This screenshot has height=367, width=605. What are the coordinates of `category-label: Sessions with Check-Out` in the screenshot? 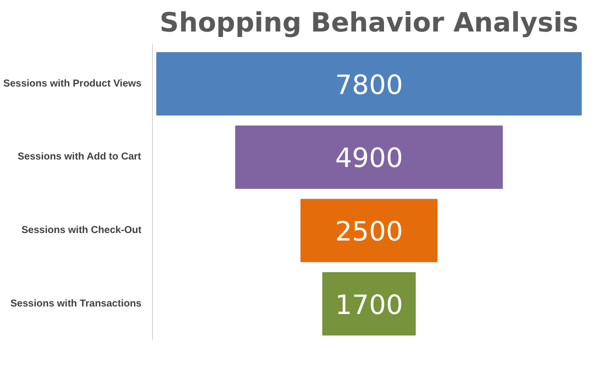 It's located at (81, 230).